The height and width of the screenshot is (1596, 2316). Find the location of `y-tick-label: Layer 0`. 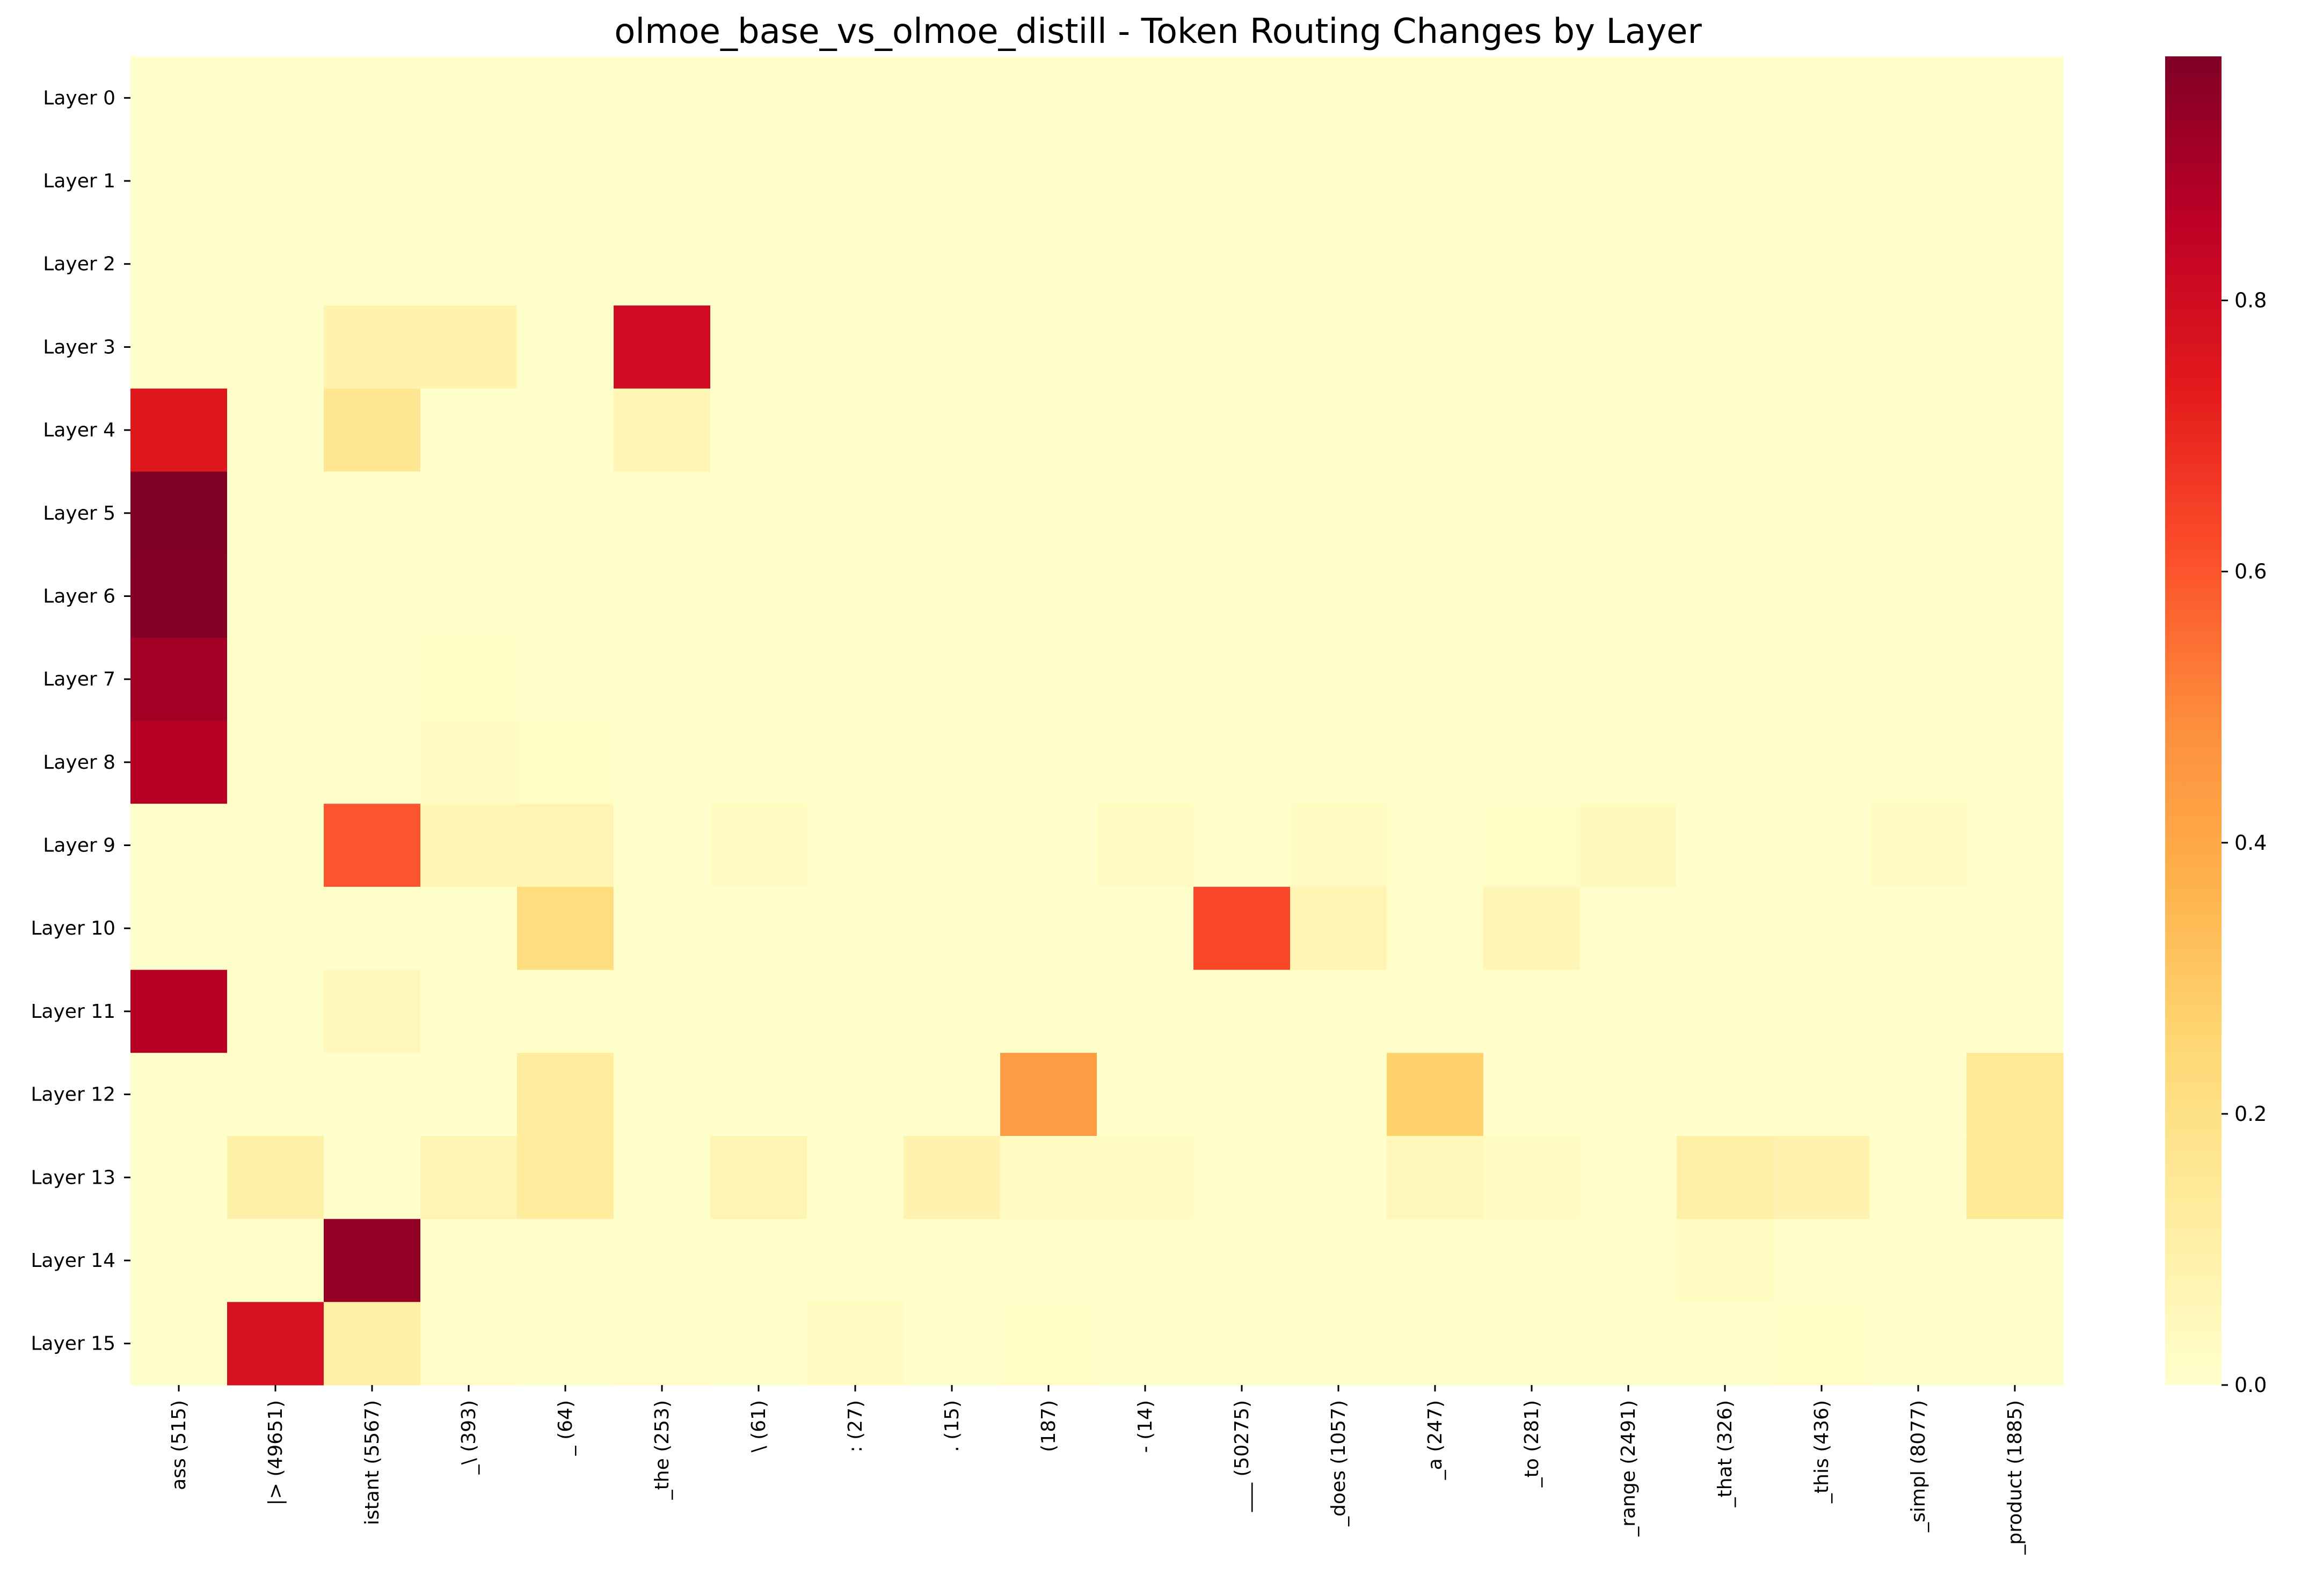

y-tick-label: Layer 0 is located at coordinates (79, 98).